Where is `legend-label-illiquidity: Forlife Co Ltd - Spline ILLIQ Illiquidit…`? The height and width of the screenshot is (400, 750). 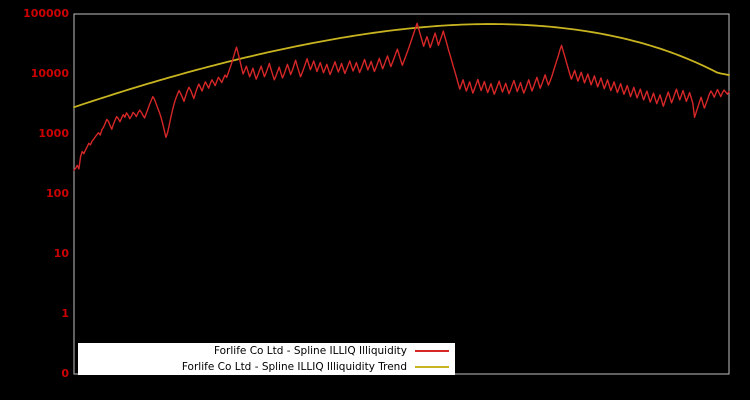 legend-label-illiquidity: Forlife Co Ltd - Spline ILLIQ Illiquidit… is located at coordinates (310, 351).